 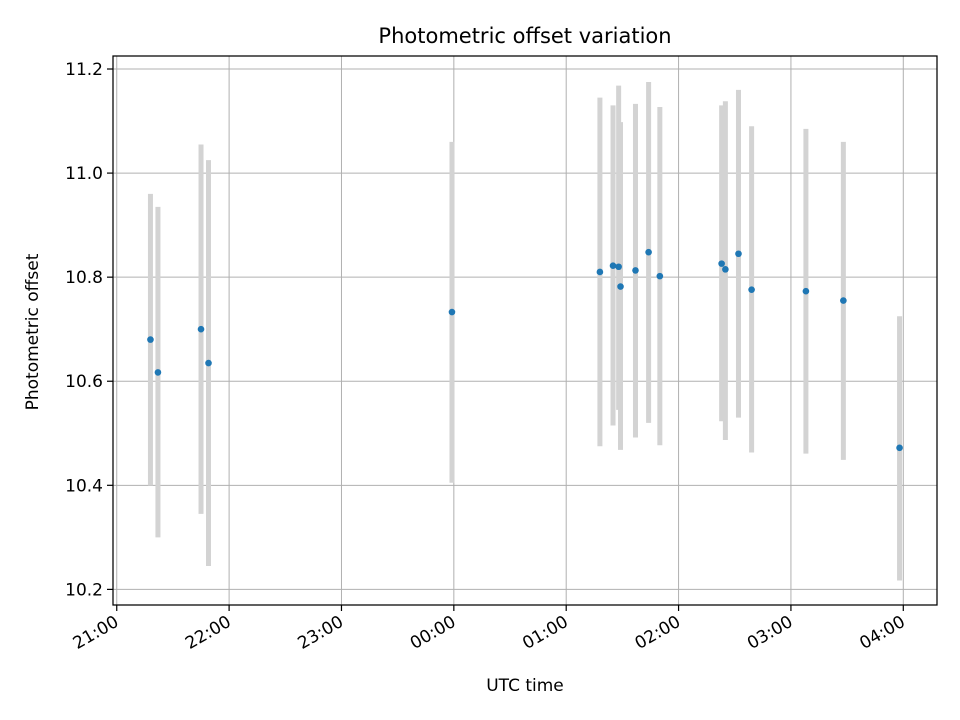 What do you see at coordinates (84, 486) in the screenshot?
I see `y-tick-label: 10.4` at bounding box center [84, 486].